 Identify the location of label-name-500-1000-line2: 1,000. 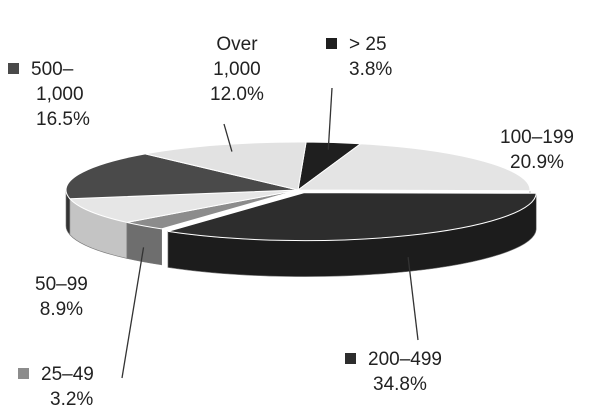
(60, 94).